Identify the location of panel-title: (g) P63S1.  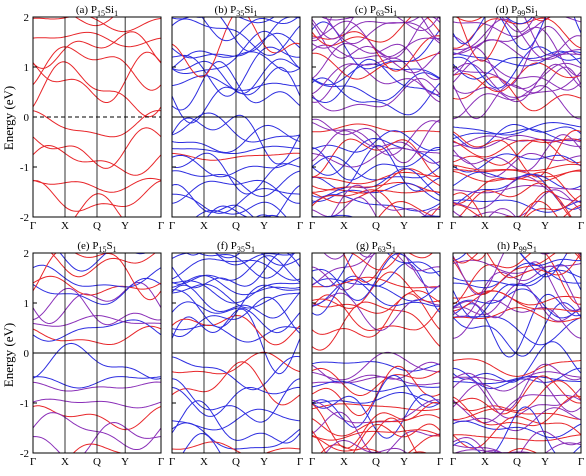
(376, 247).